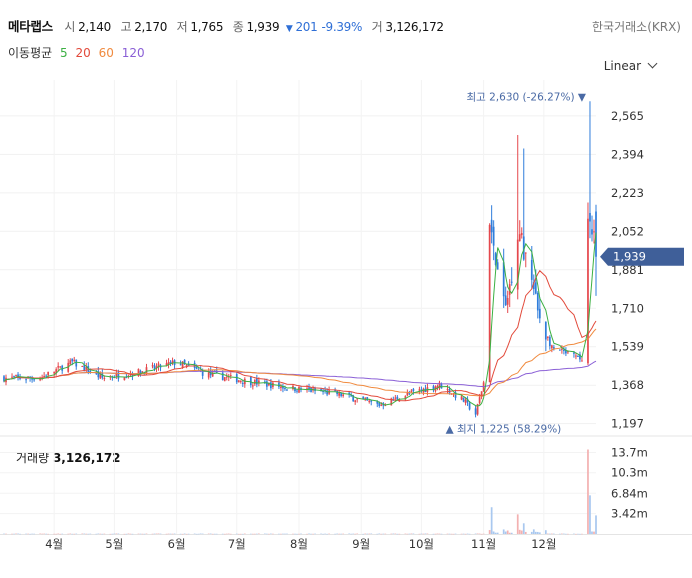  Describe the element at coordinates (64, 53) in the screenshot. I see `ma5-legend: 5` at that location.